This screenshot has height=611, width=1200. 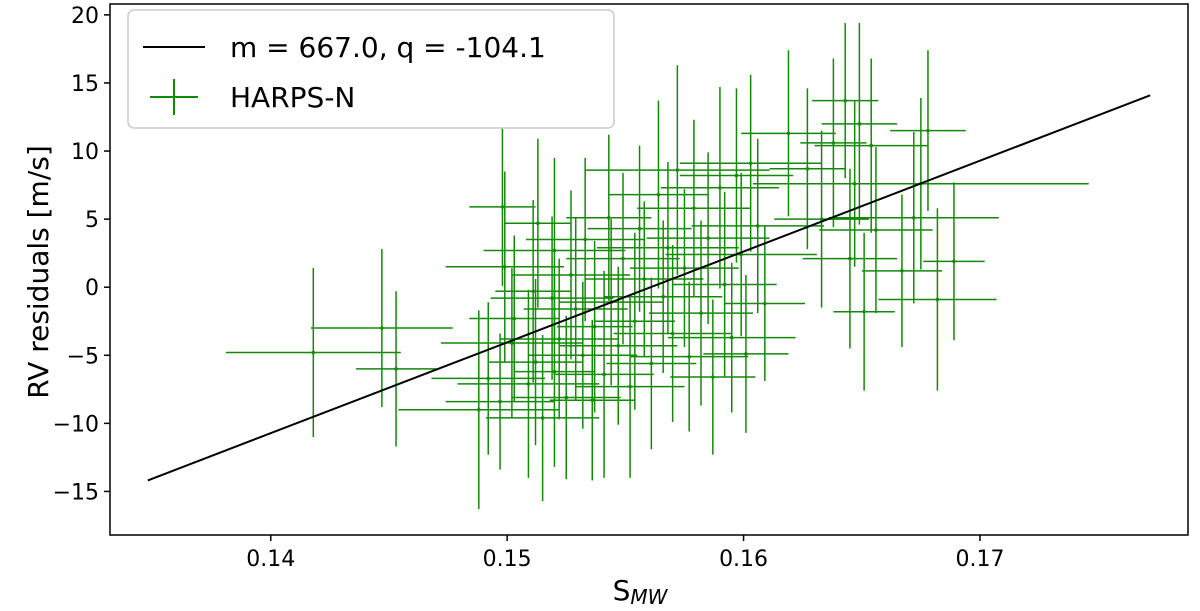 What do you see at coordinates (92, 220) in the screenshot?
I see `y-tick-label: 5` at bounding box center [92, 220].